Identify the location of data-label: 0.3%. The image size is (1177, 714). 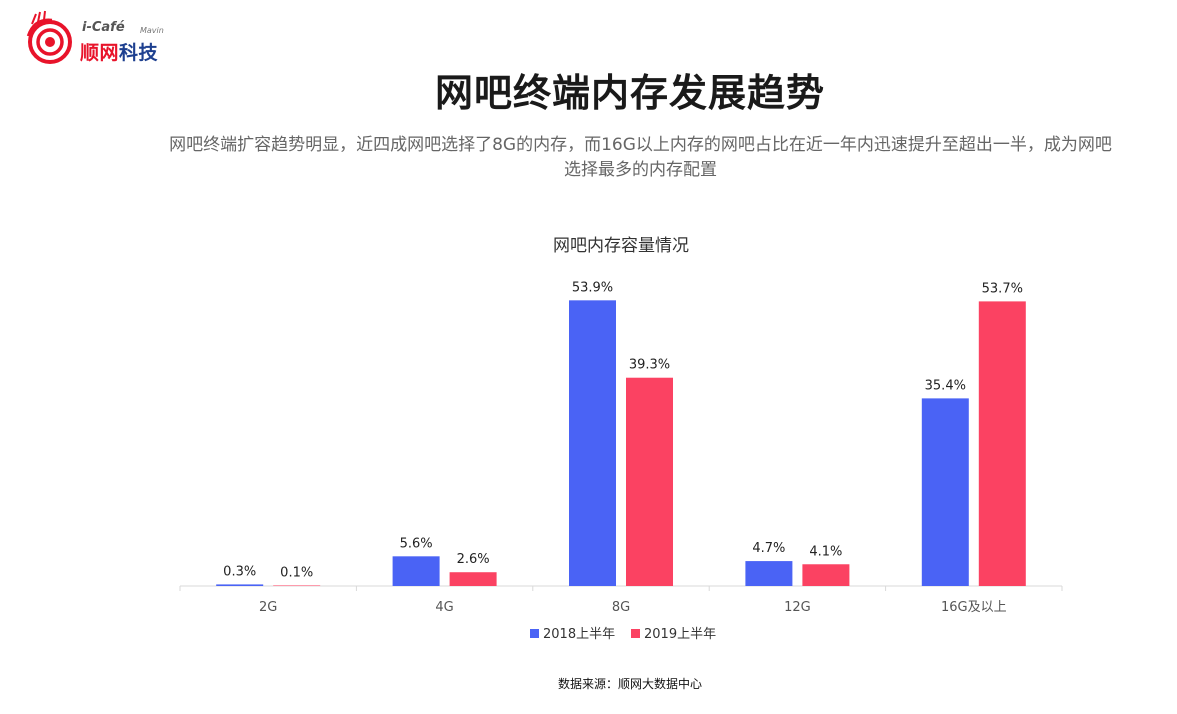
(239, 571).